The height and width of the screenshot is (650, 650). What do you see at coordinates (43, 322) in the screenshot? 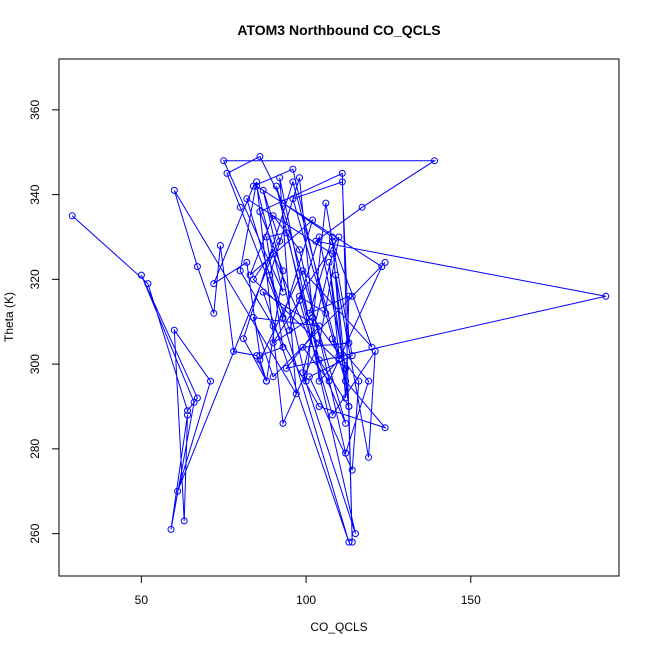
I see `y-axis: 260 280 300 320 340 360` at bounding box center [43, 322].